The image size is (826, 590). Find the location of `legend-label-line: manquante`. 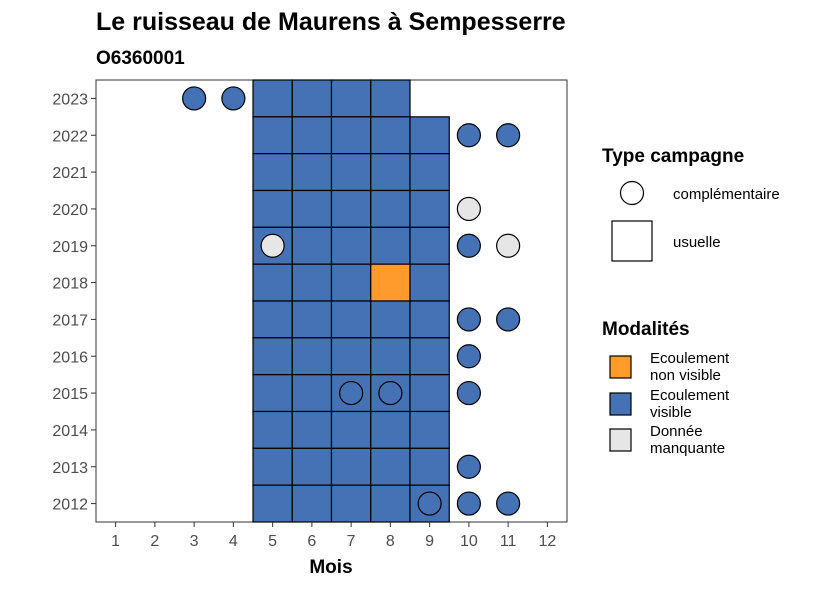

legend-label-line: manquante is located at coordinates (687, 448).